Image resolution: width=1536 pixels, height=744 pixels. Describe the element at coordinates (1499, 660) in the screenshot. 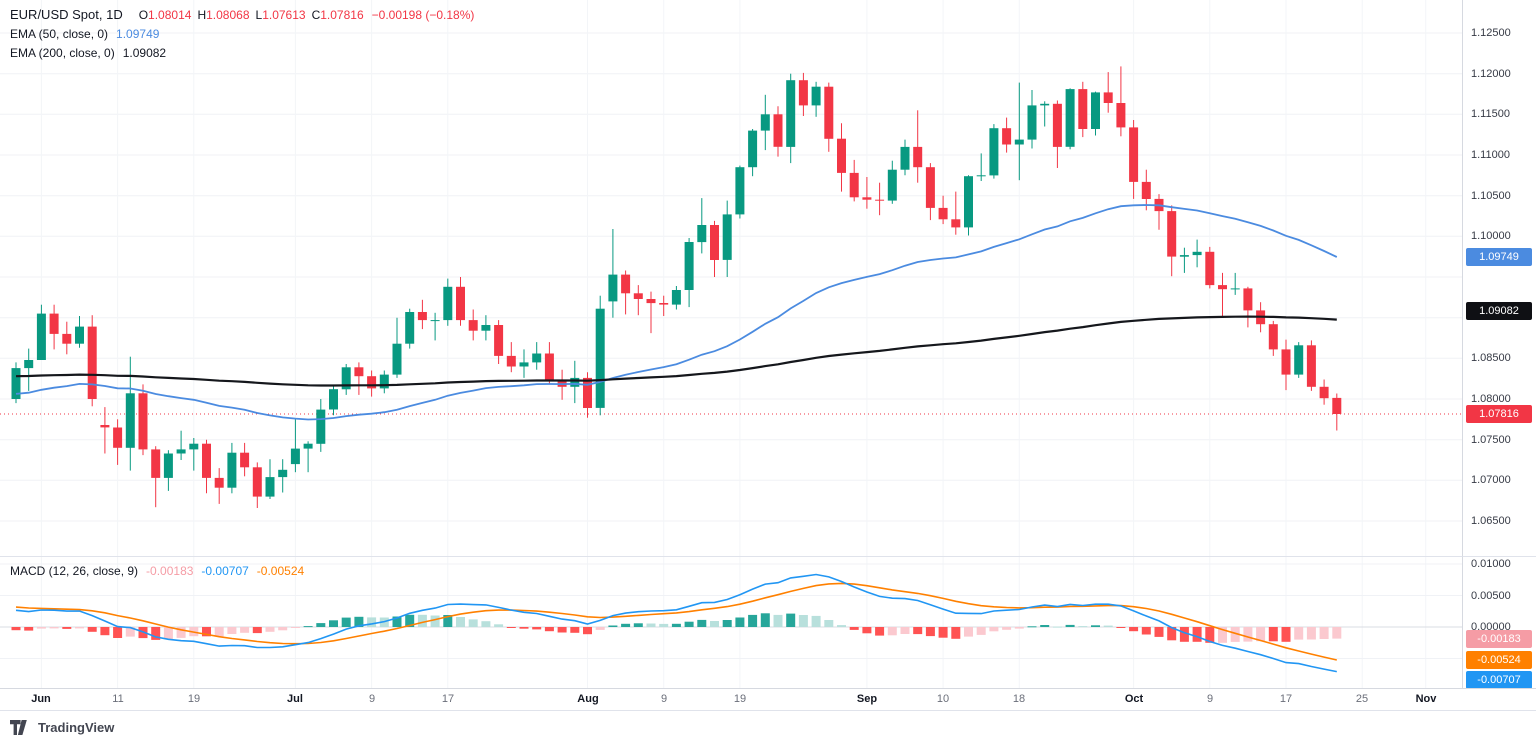

I see `price-badge: -0.00524` at that location.